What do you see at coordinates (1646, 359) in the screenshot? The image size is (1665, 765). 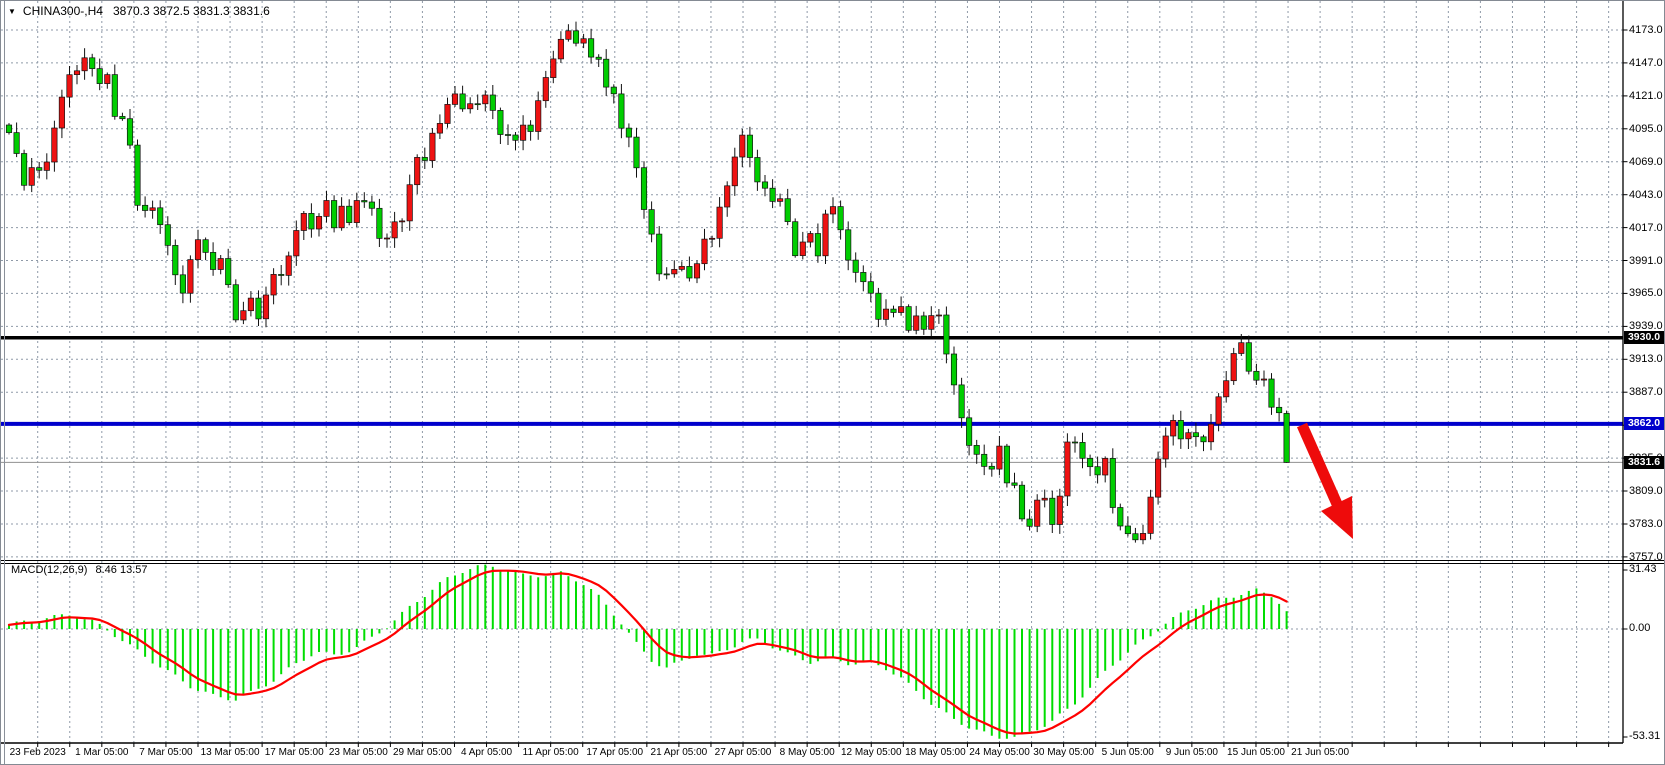 I see `price-axis-label: 3913.0` at bounding box center [1646, 359].